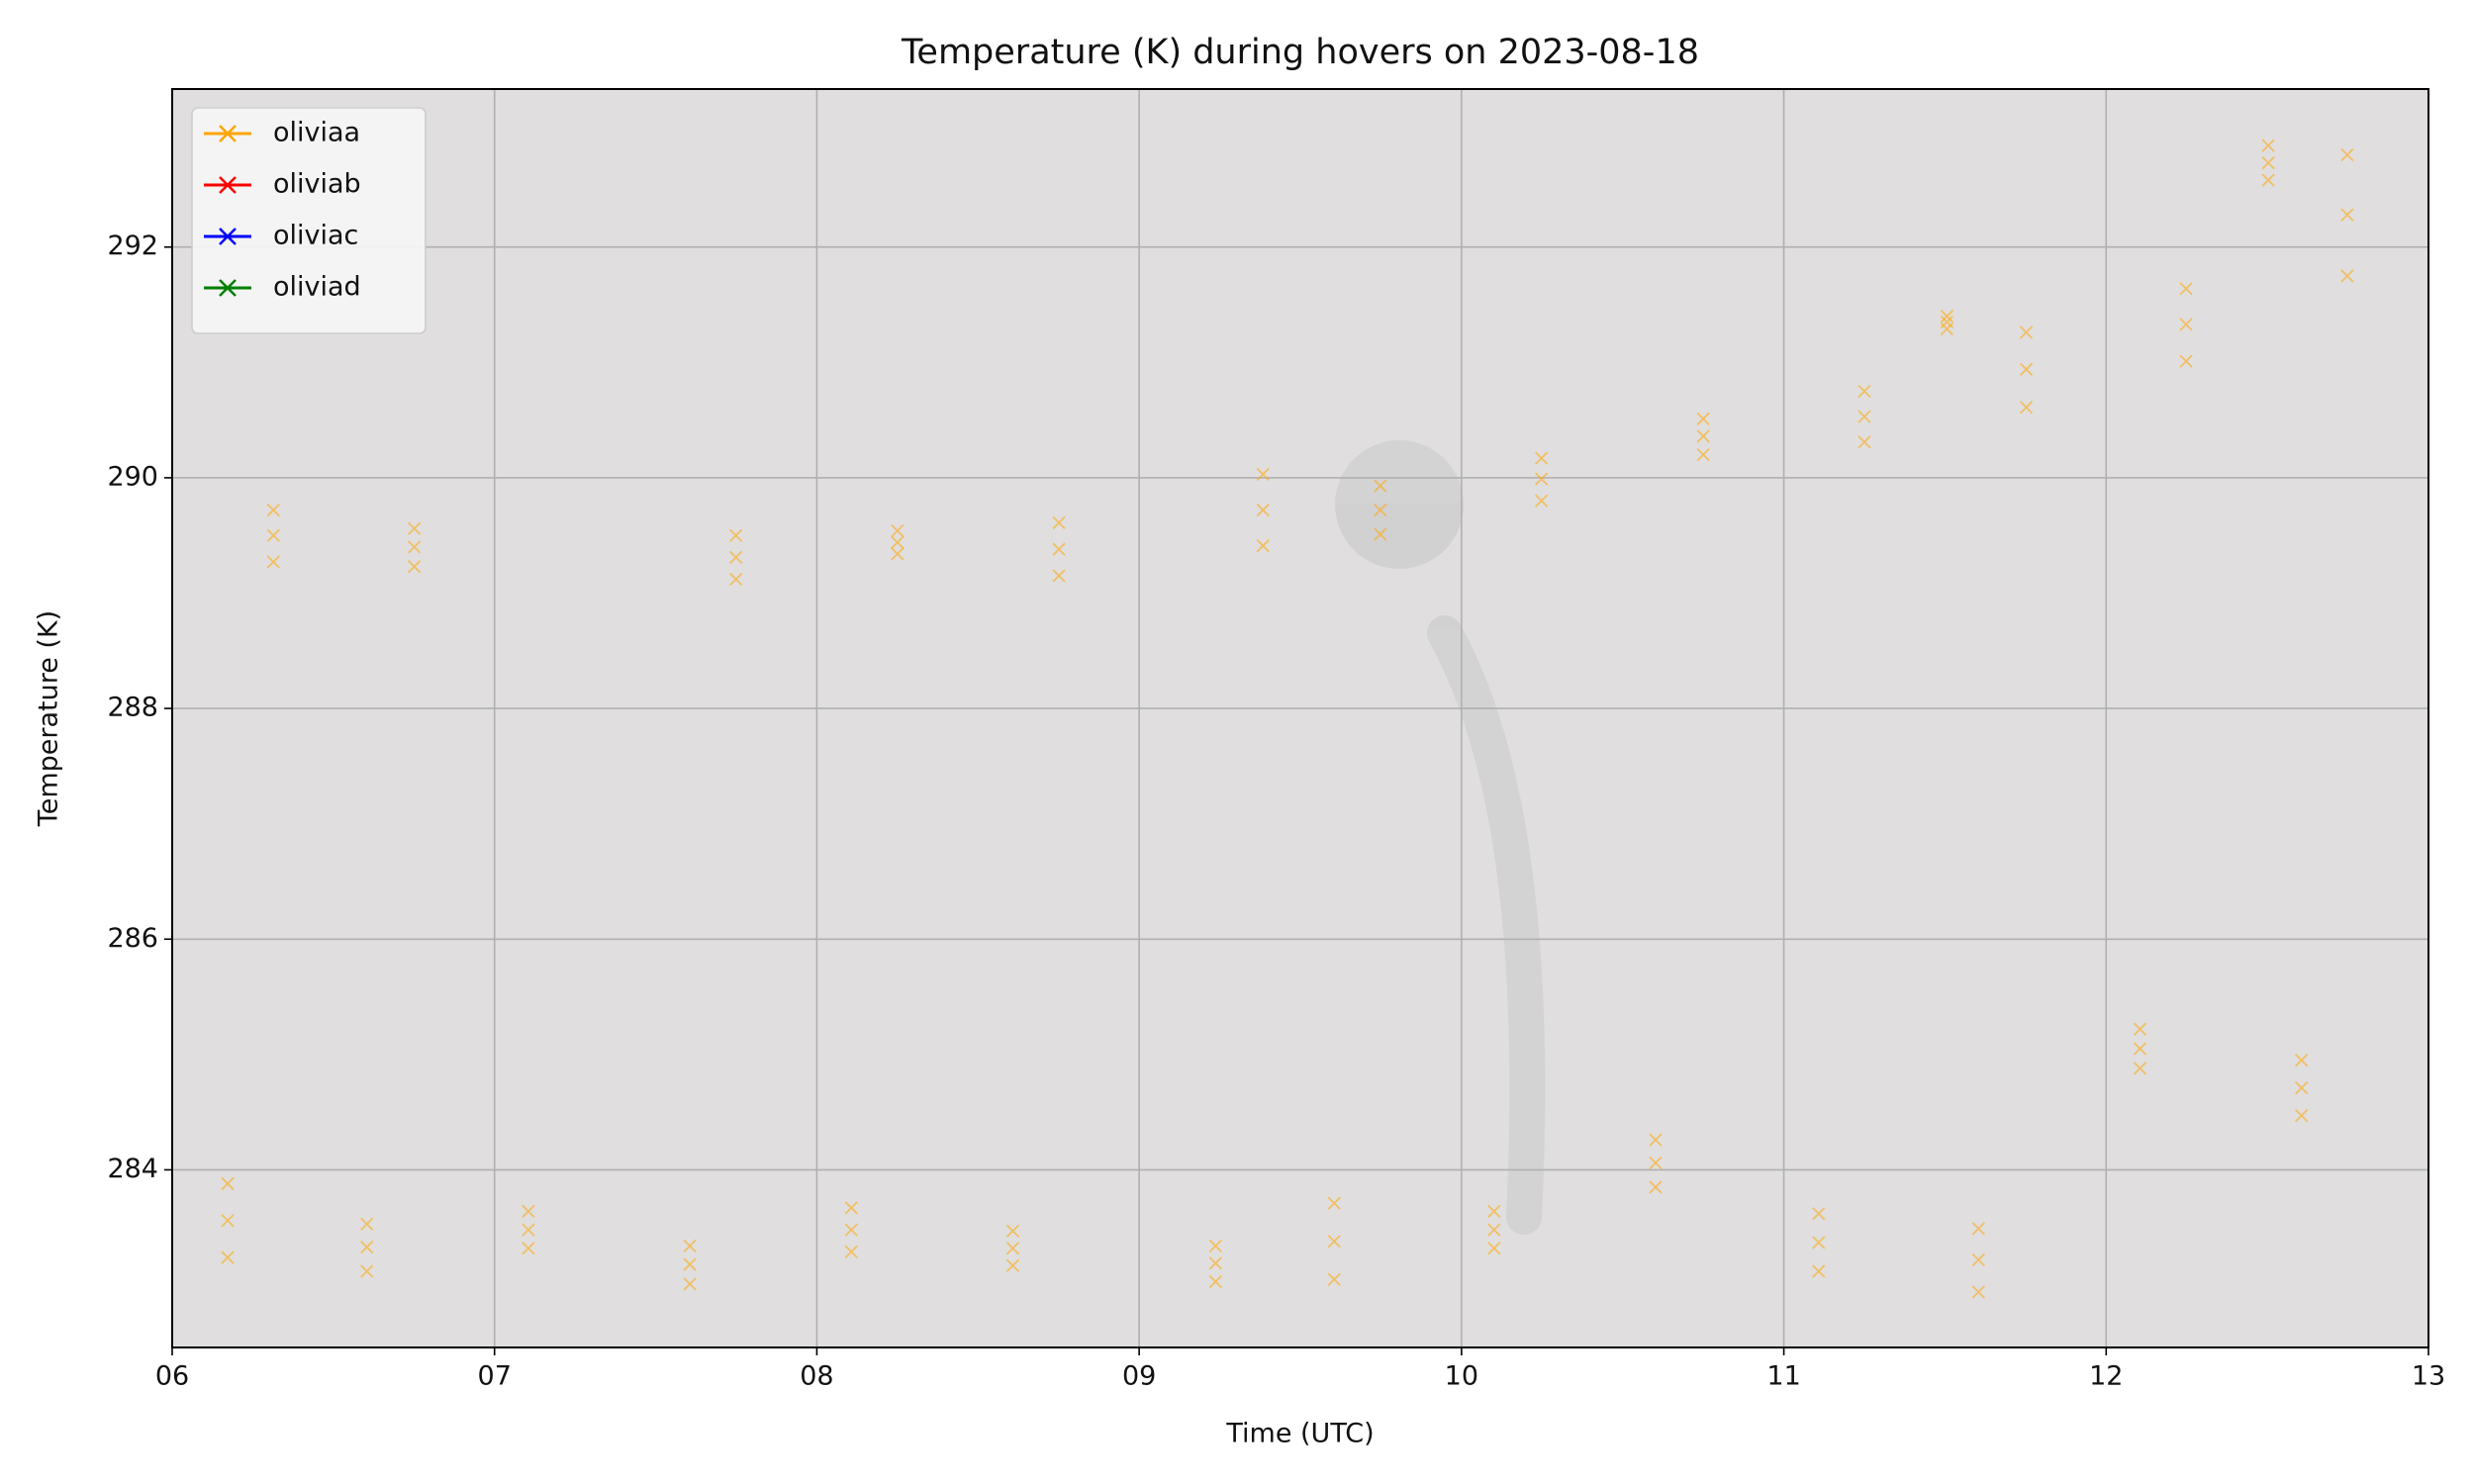 The height and width of the screenshot is (1484, 2474). I want to click on y-tick-label: 288, so click(132, 708).